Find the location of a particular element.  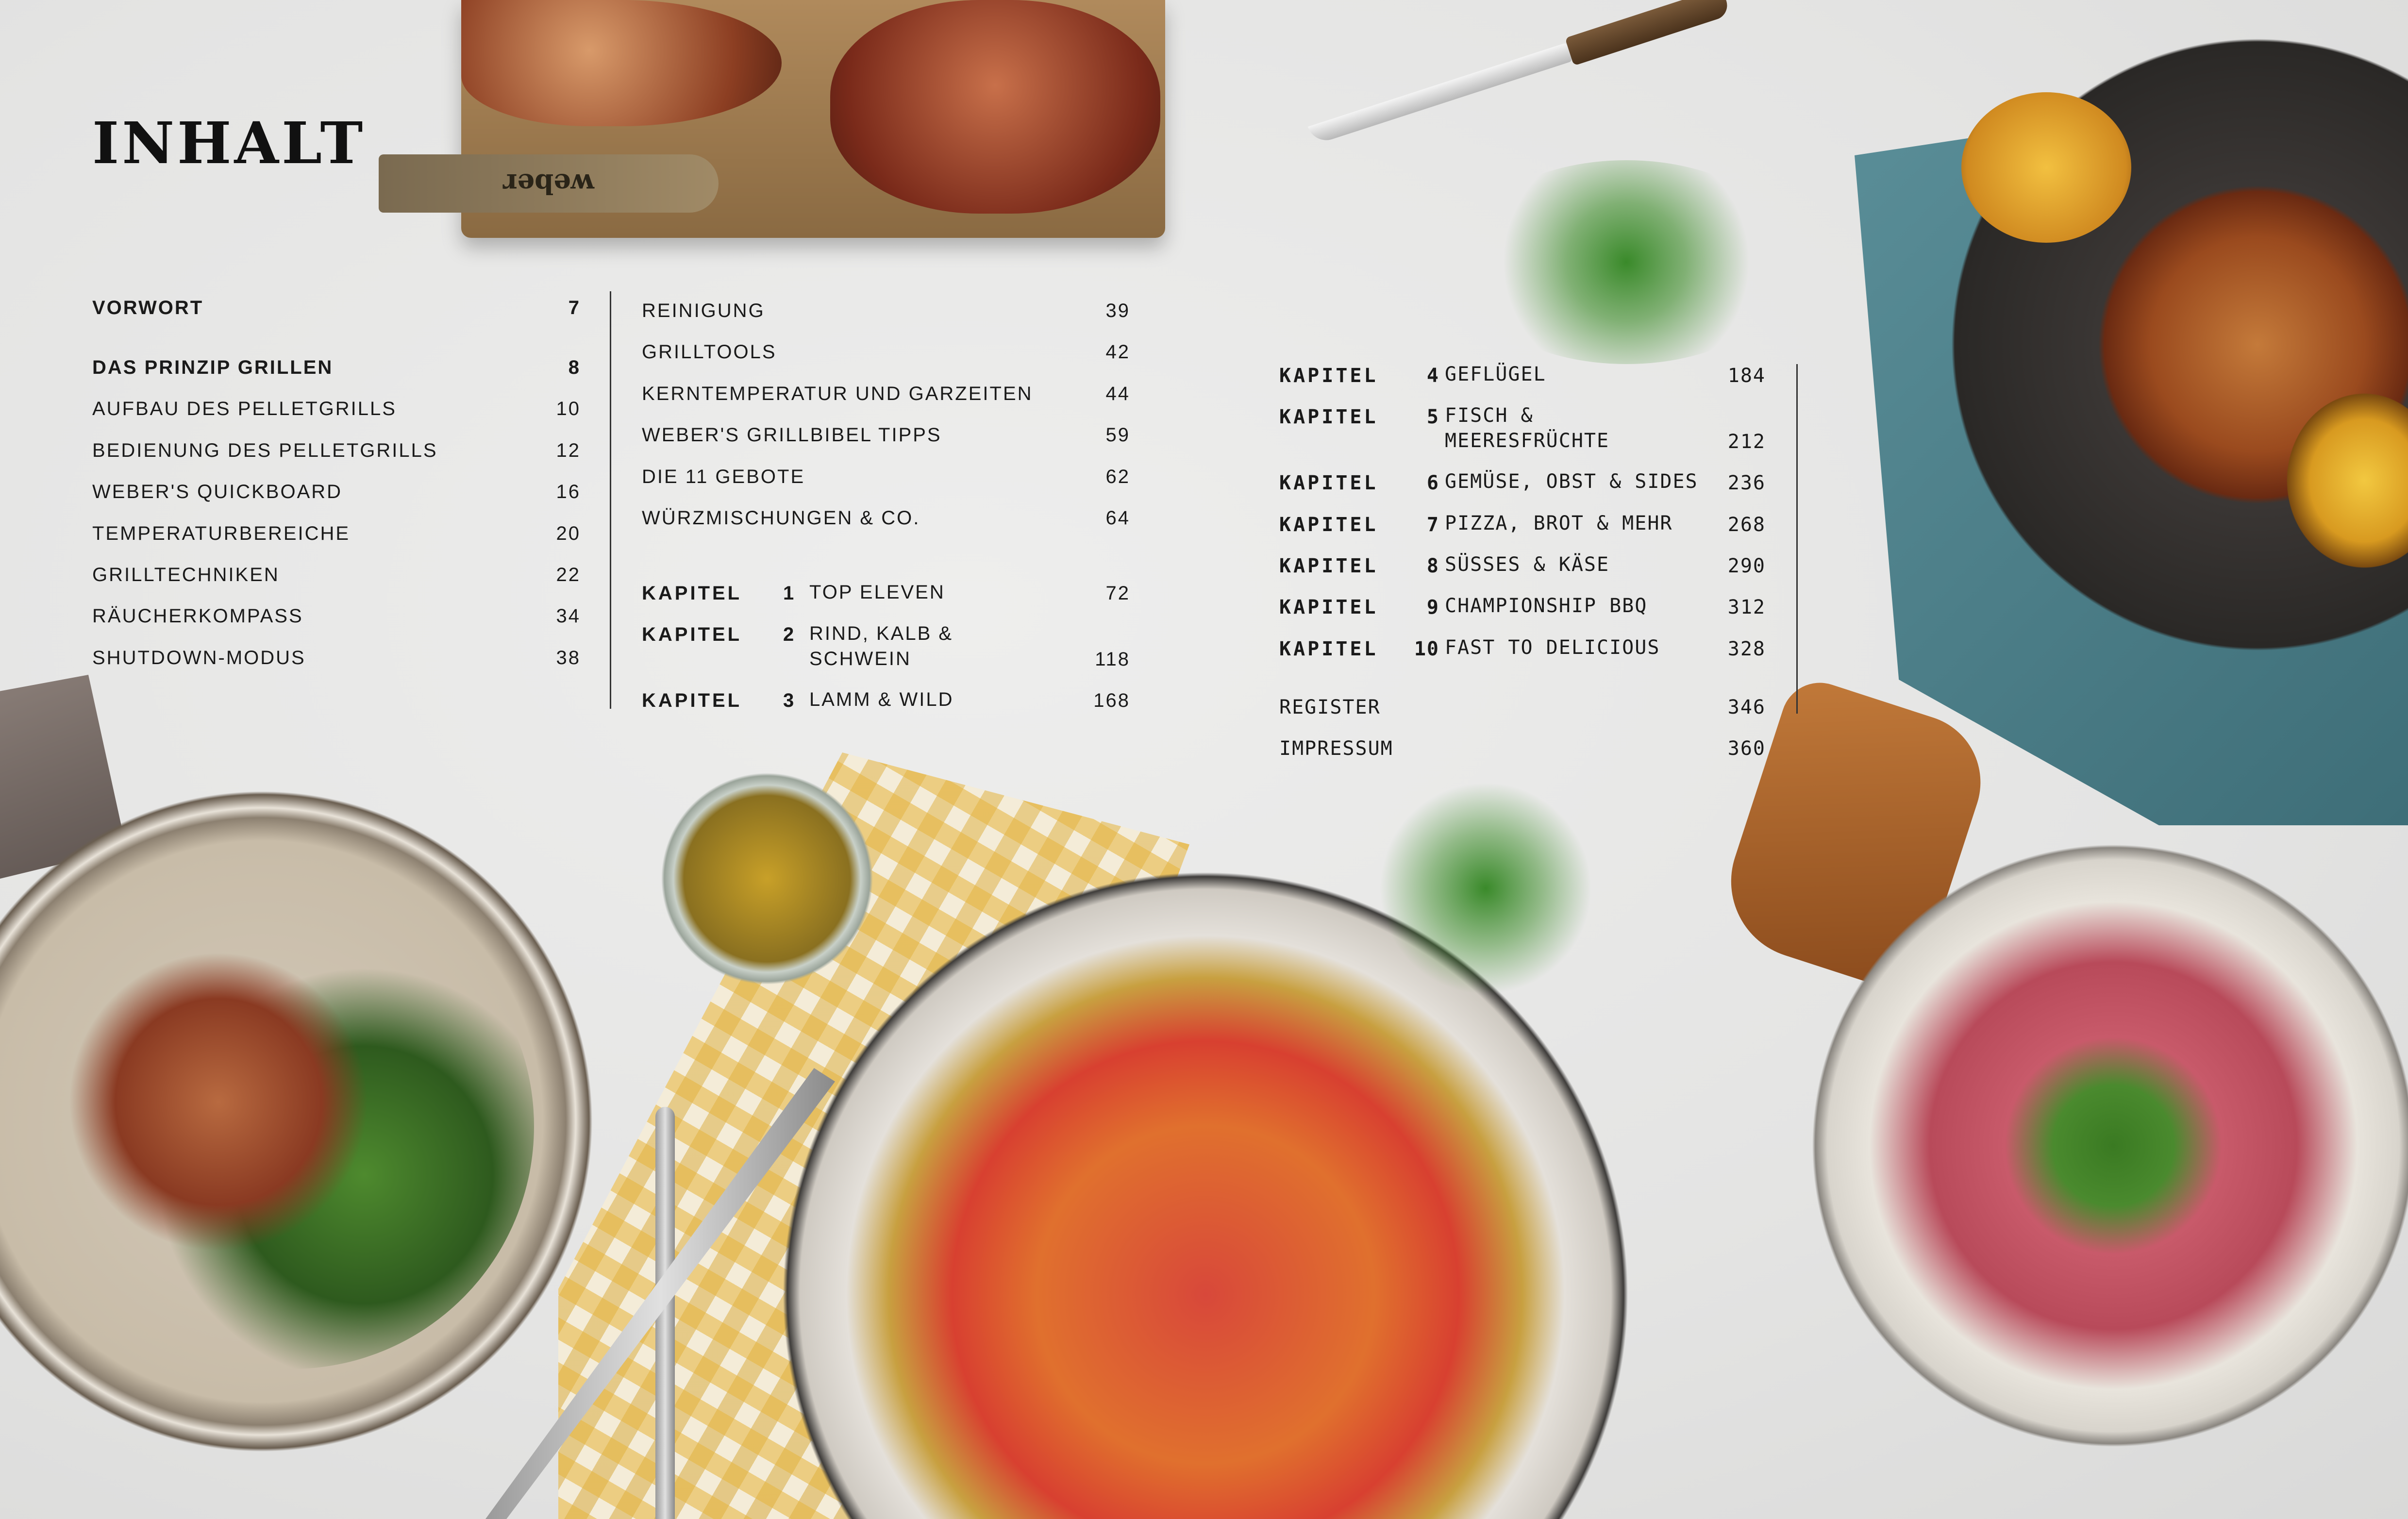

chapter-title: FAST TO DELICIOUS is located at coordinates (1552, 647).